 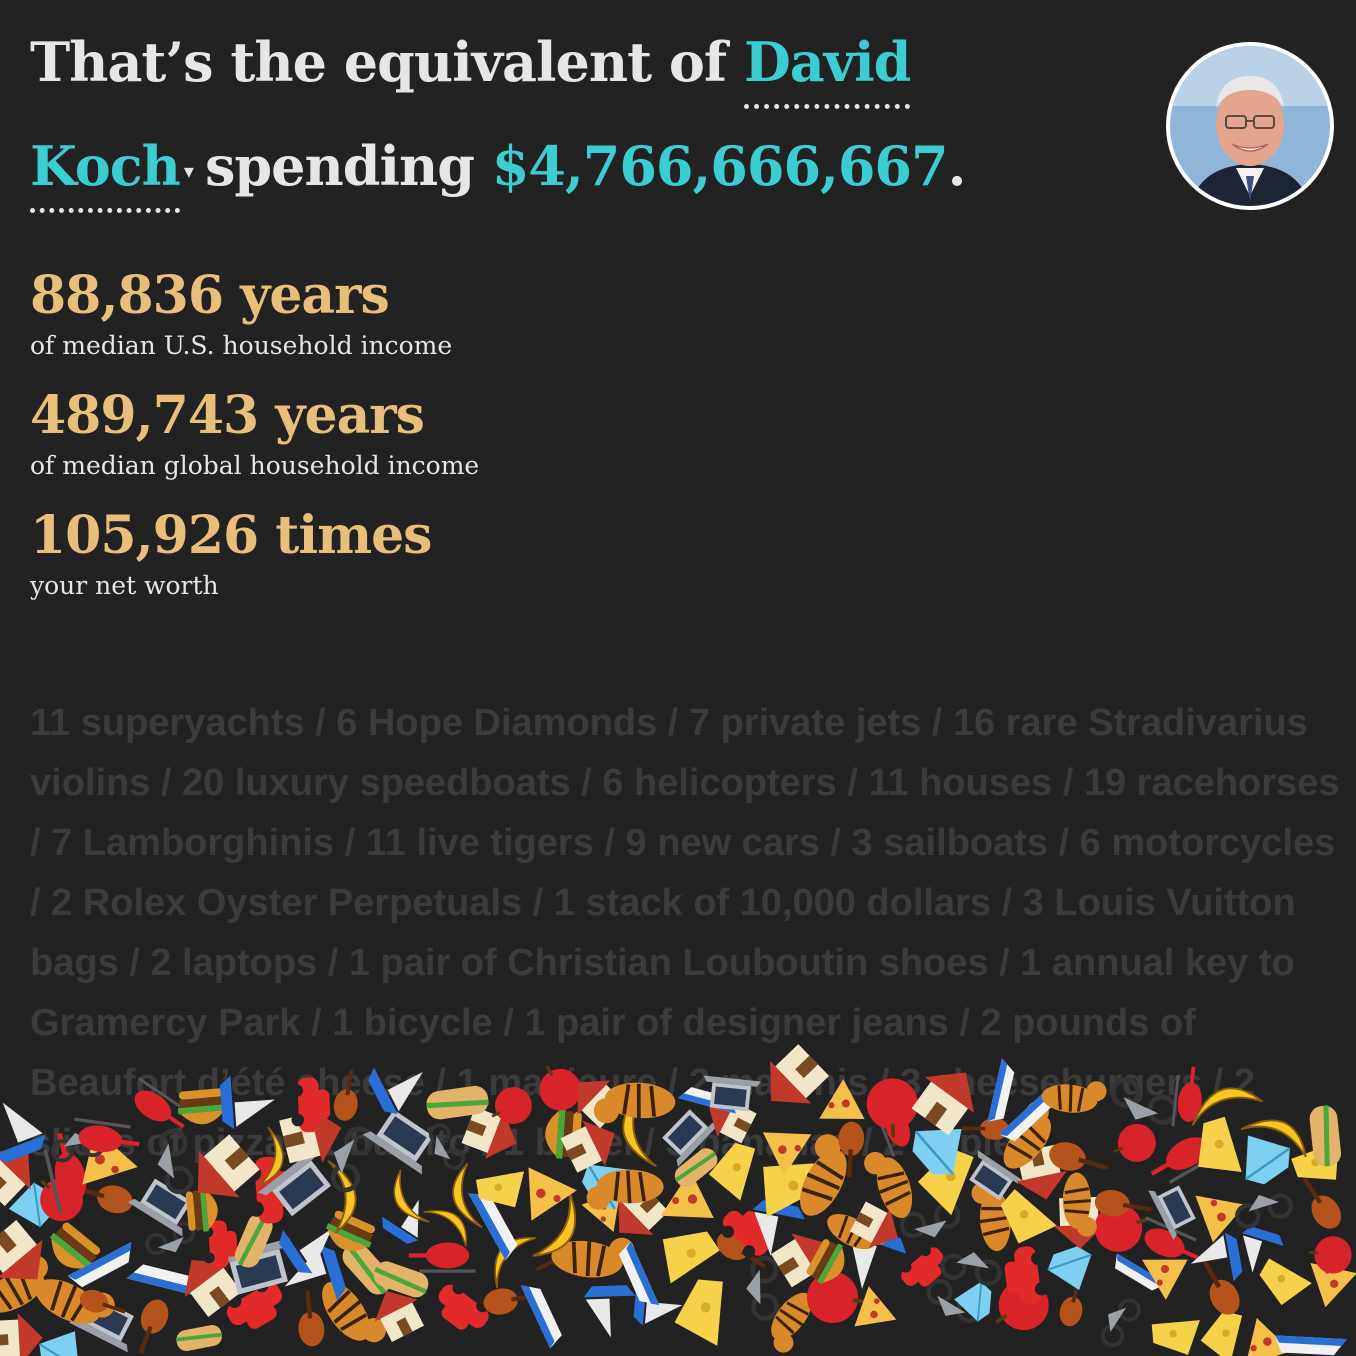 What do you see at coordinates (227, 415) in the screenshot?
I see `stat-value: 489,743 years` at bounding box center [227, 415].